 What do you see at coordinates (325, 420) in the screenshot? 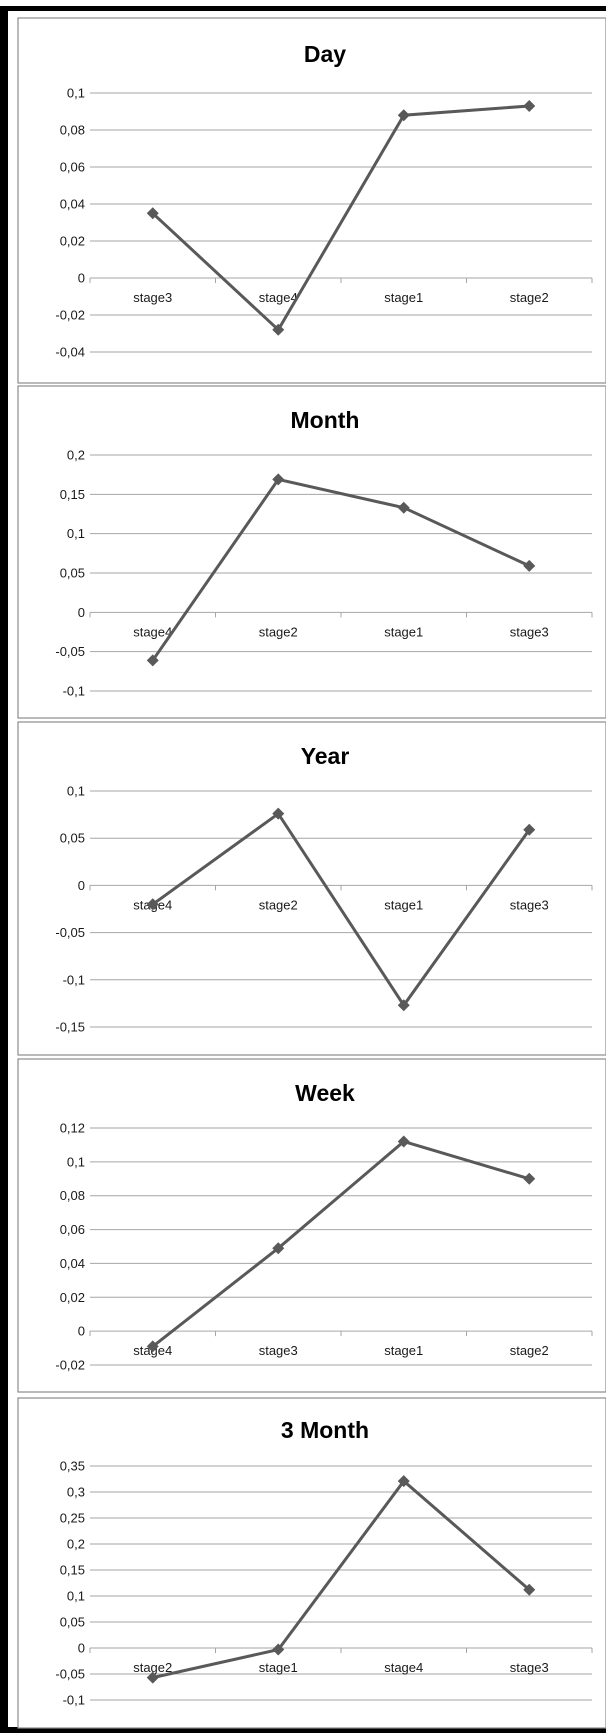
I see `chart-title: Month` at bounding box center [325, 420].